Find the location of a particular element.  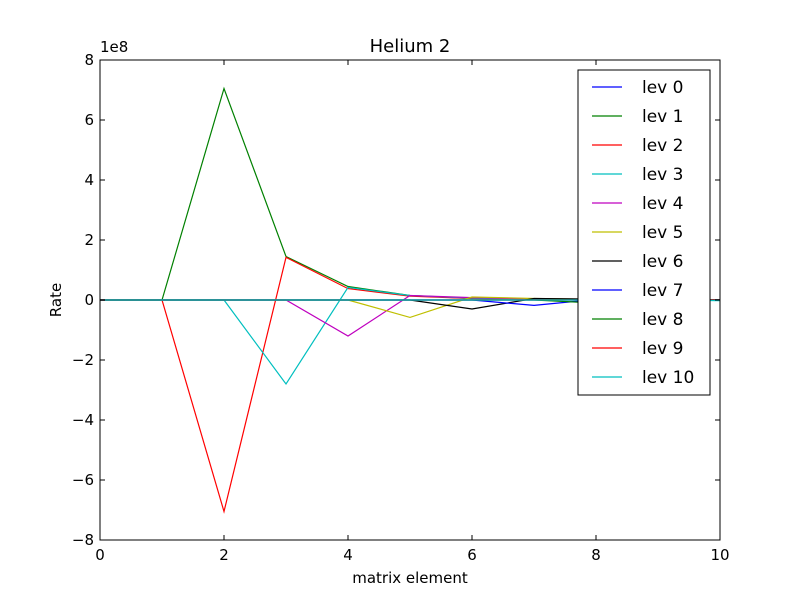

legend-label: lev 7 is located at coordinates (662, 291).